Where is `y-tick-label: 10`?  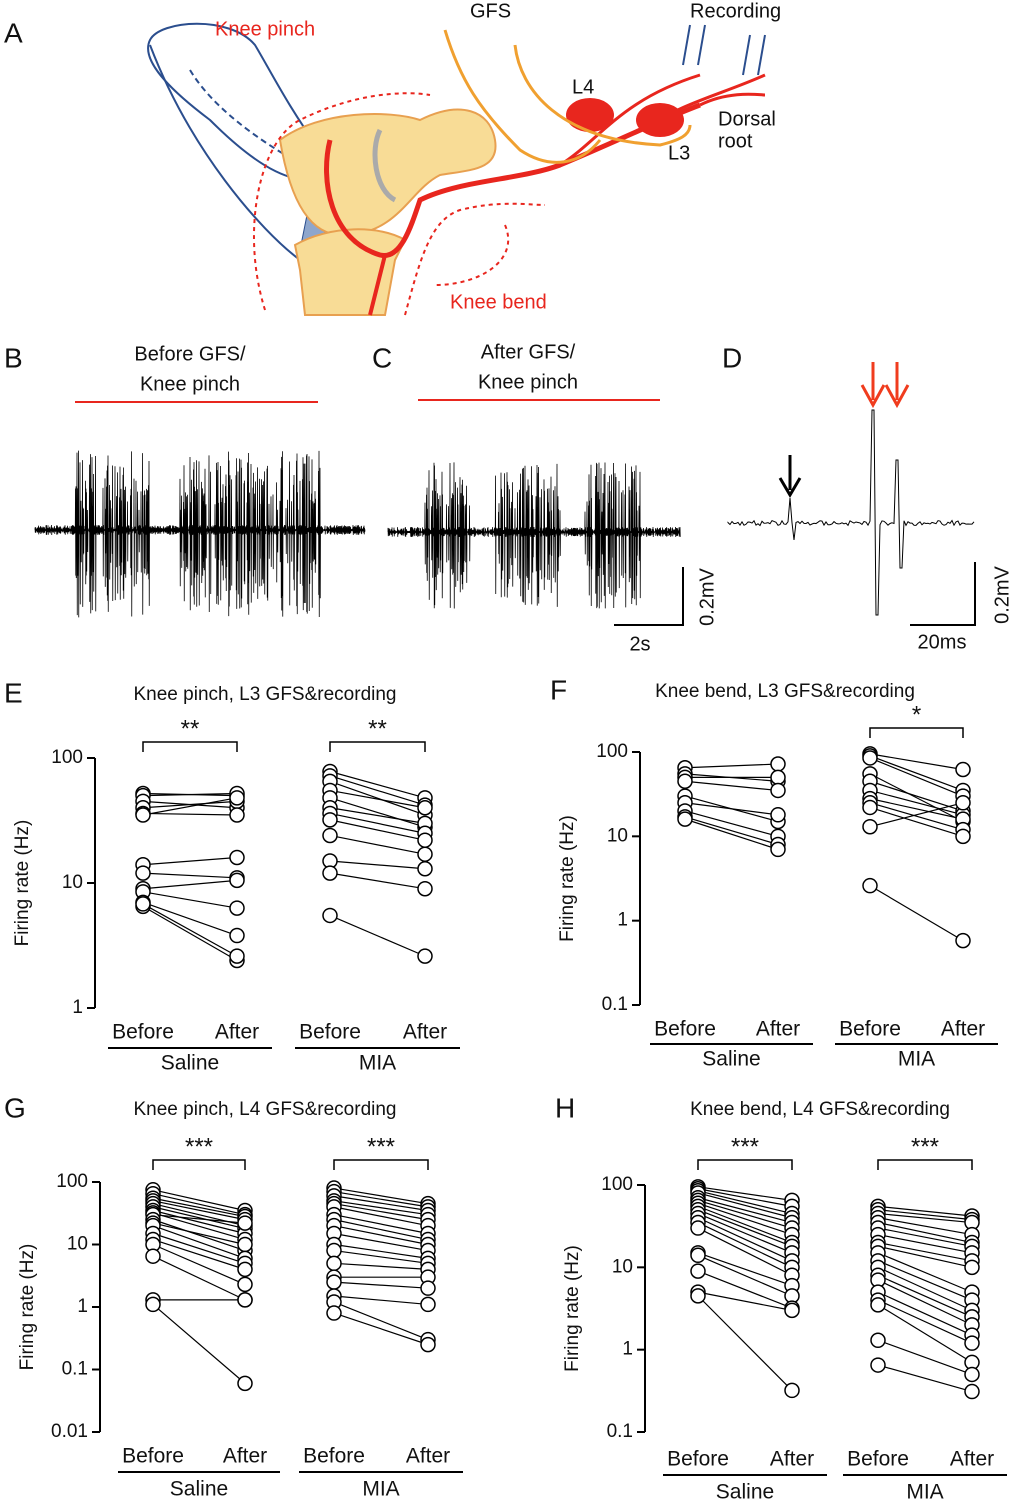 y-tick-label: 10 is located at coordinates (622, 1266).